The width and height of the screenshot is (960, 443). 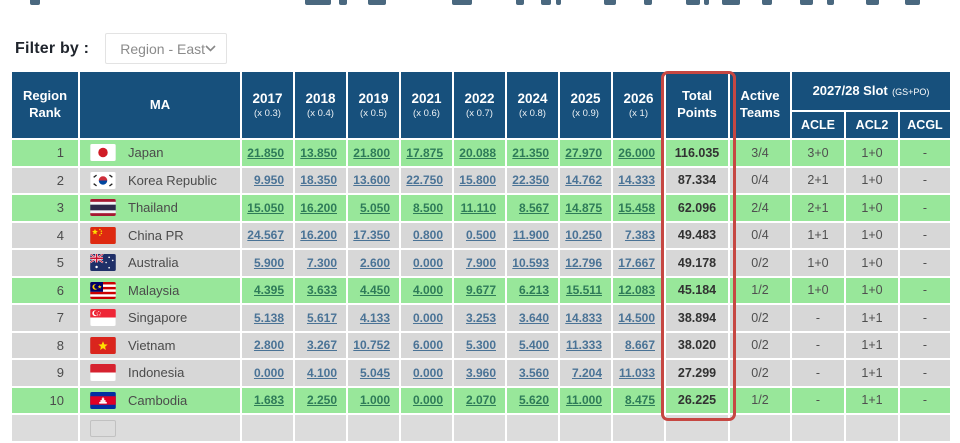 I want to click on year-points-link: 2.600, so click(x=374, y=262).